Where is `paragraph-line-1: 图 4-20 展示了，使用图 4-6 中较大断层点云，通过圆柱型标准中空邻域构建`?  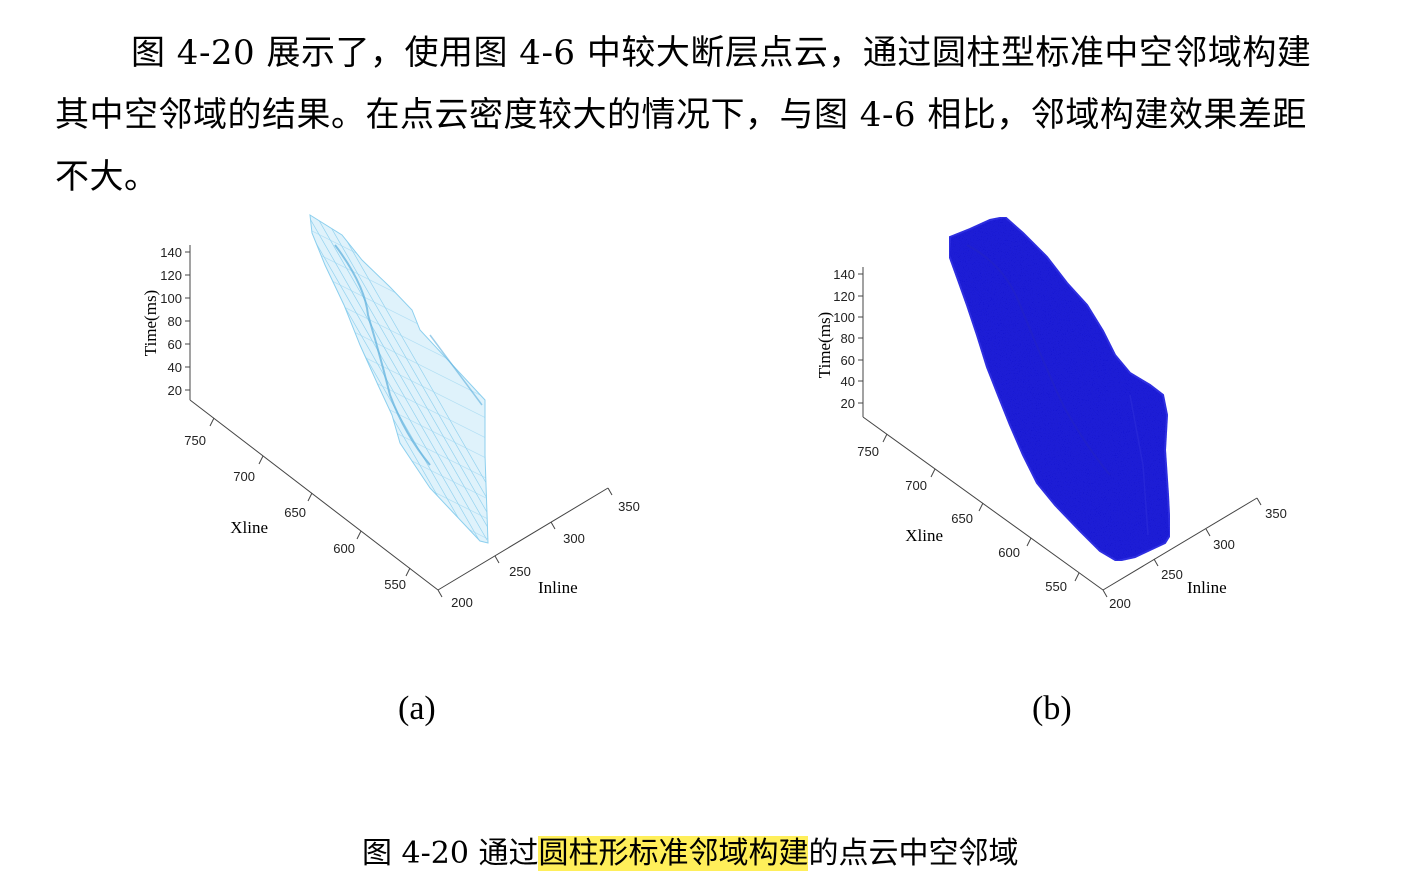
paragraph-line-1: 图 4-20 展示了，使用图 4-6 中较大断层点云，通过圆柱型标准中空邻域构建 is located at coordinates (721, 53).